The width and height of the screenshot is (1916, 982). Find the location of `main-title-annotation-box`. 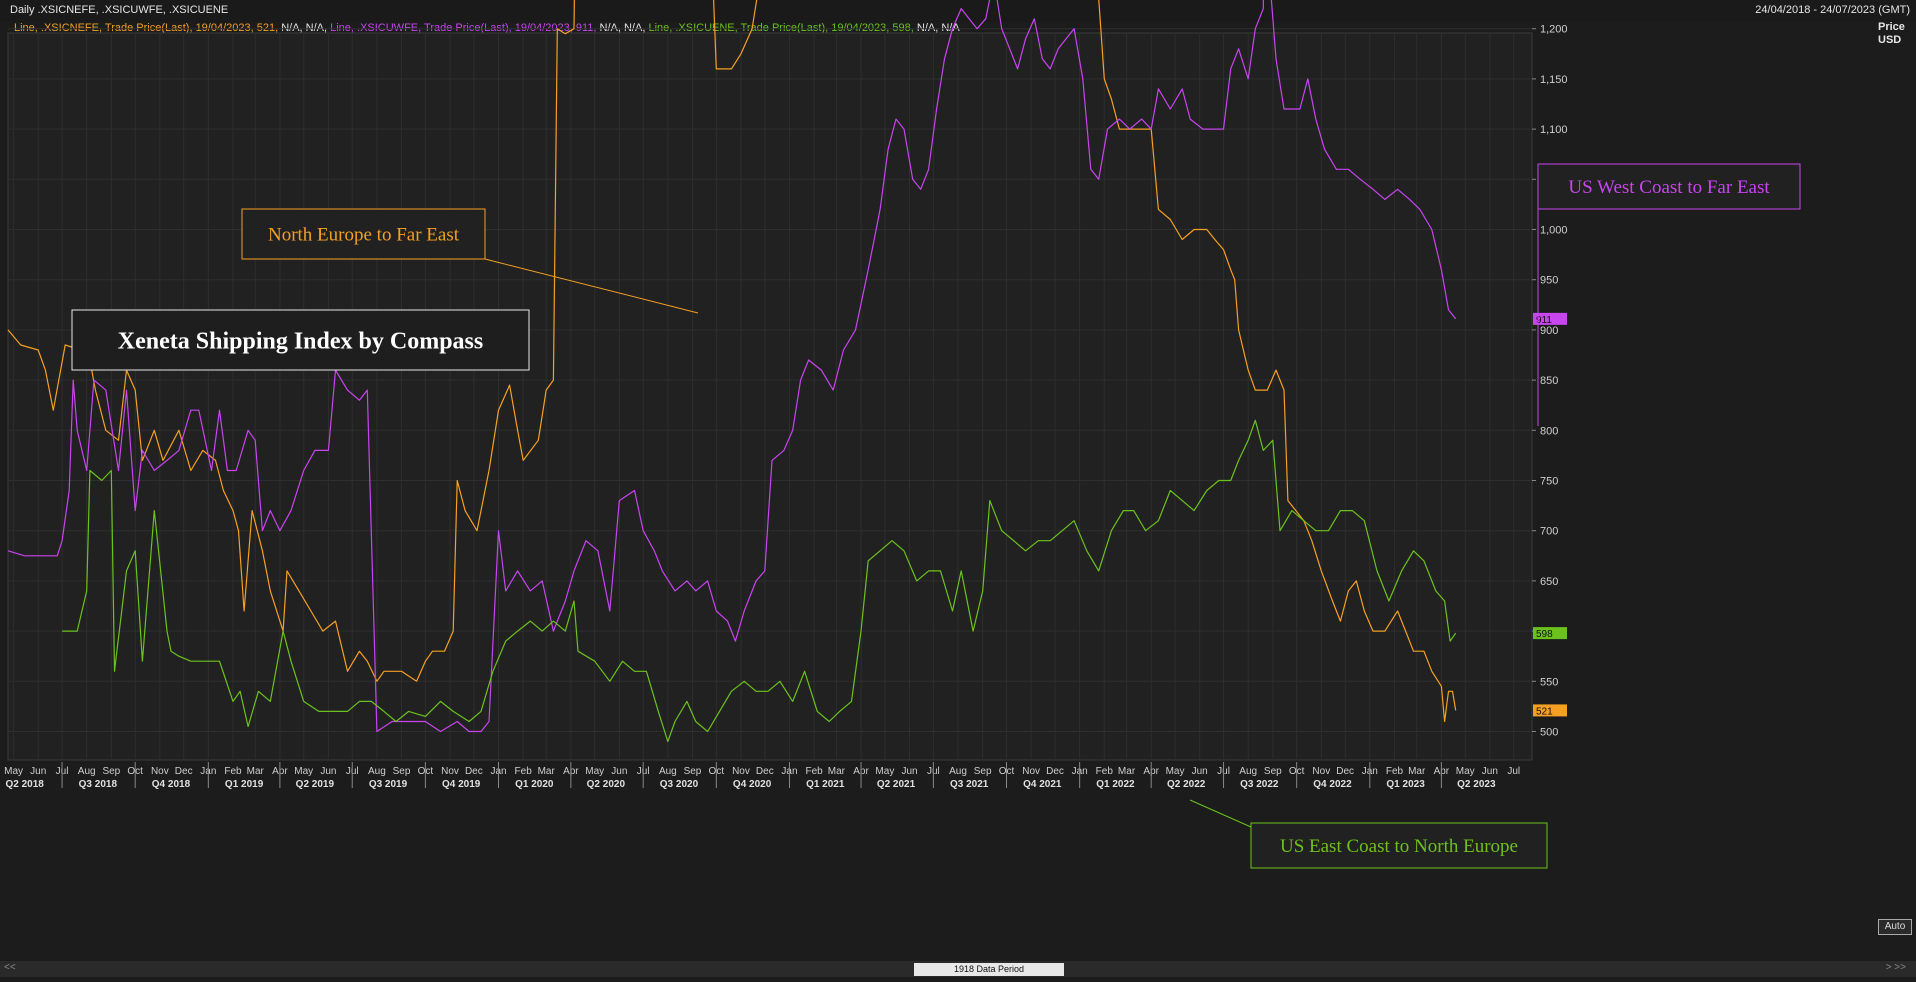

main-title-annotation-box is located at coordinates (300, 340).